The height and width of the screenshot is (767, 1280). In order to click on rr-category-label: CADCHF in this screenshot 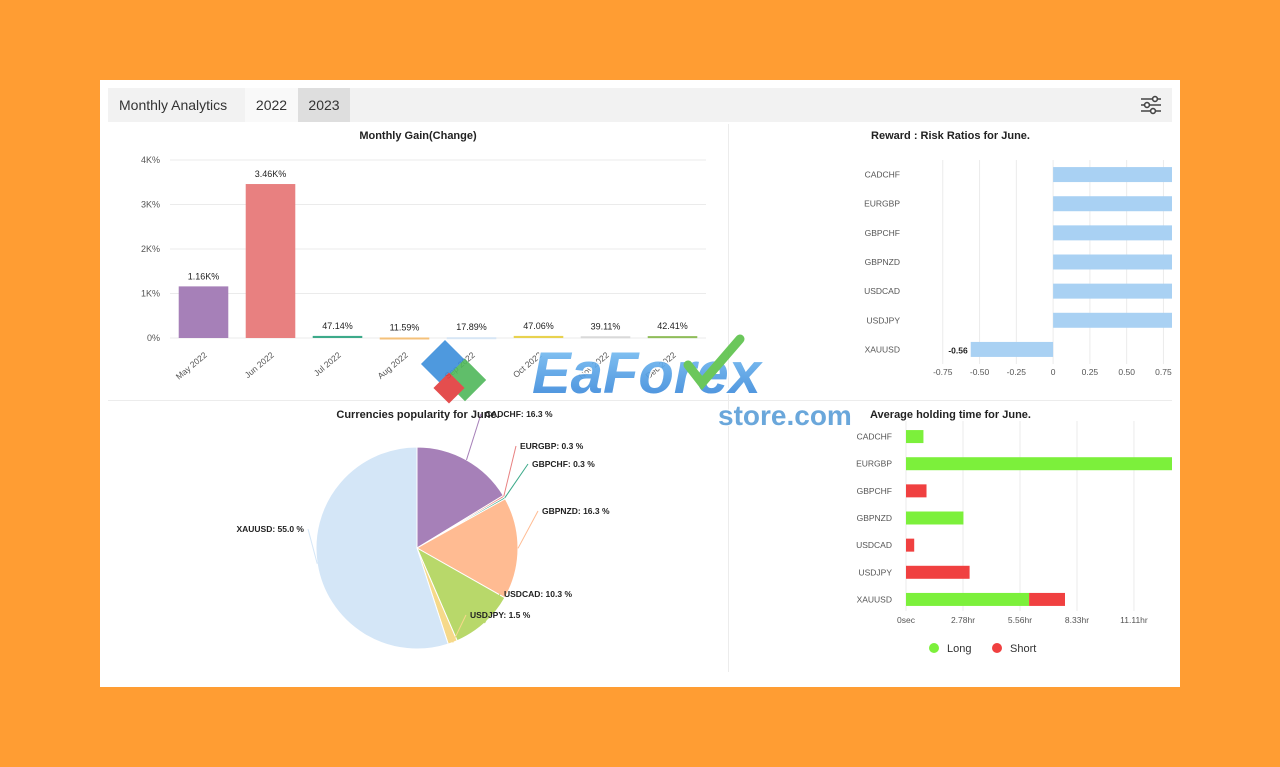, I will do `click(882, 175)`.